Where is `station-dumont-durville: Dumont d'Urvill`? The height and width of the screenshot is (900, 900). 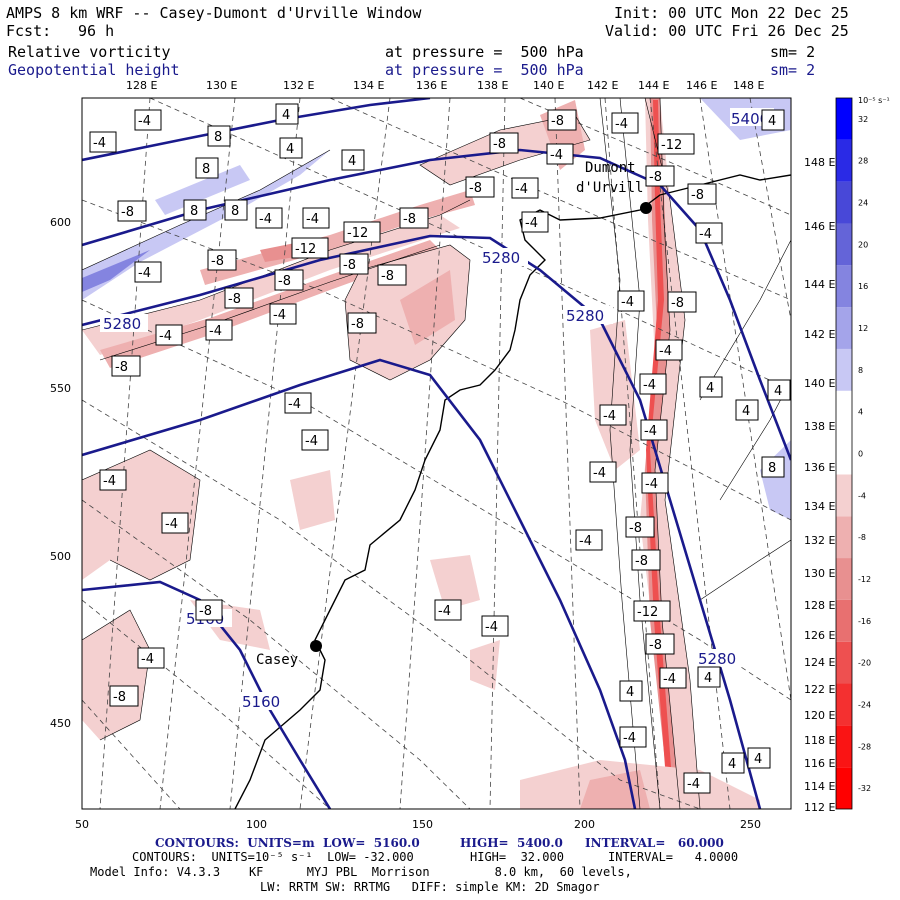 station-dumont-durville: Dumont d'Urvill is located at coordinates (614, 187).